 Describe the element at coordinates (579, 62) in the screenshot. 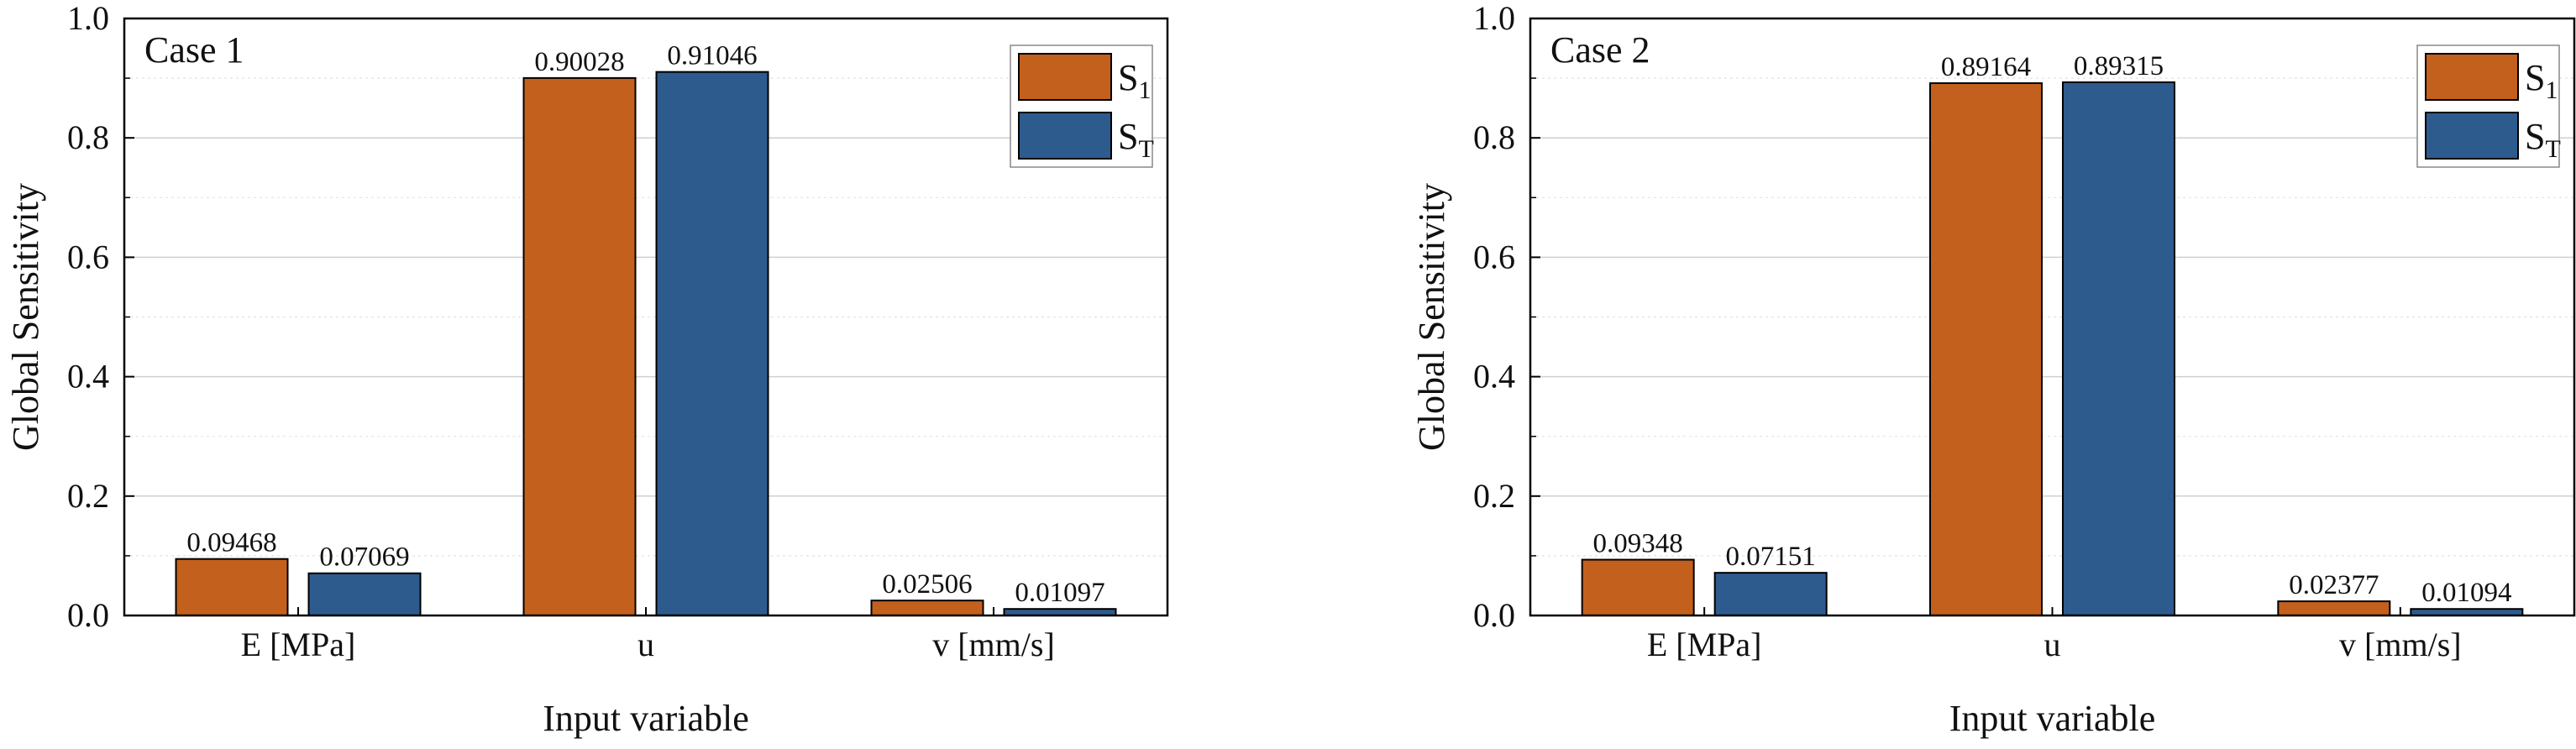

I see `bar-value-label: 0.90028` at that location.